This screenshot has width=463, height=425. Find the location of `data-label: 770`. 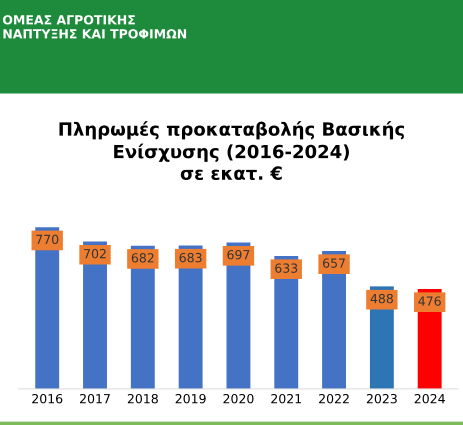

data-label: 770 is located at coordinates (47, 239).